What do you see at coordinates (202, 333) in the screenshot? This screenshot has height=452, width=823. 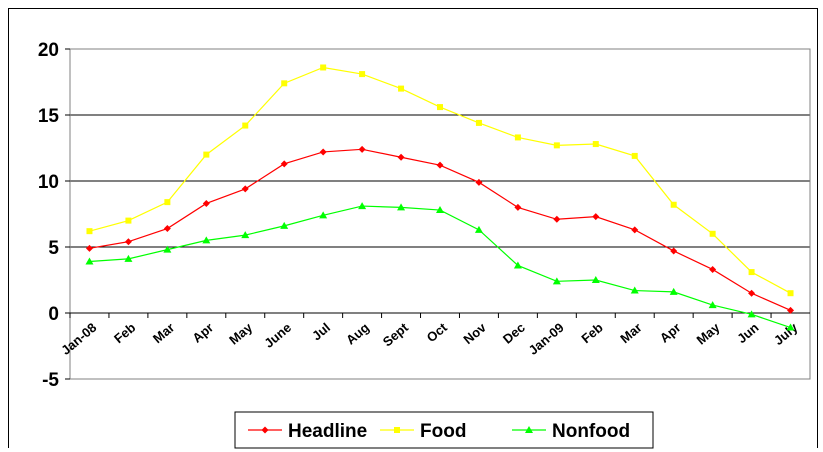 I see `x-tick-label: Apr` at bounding box center [202, 333].